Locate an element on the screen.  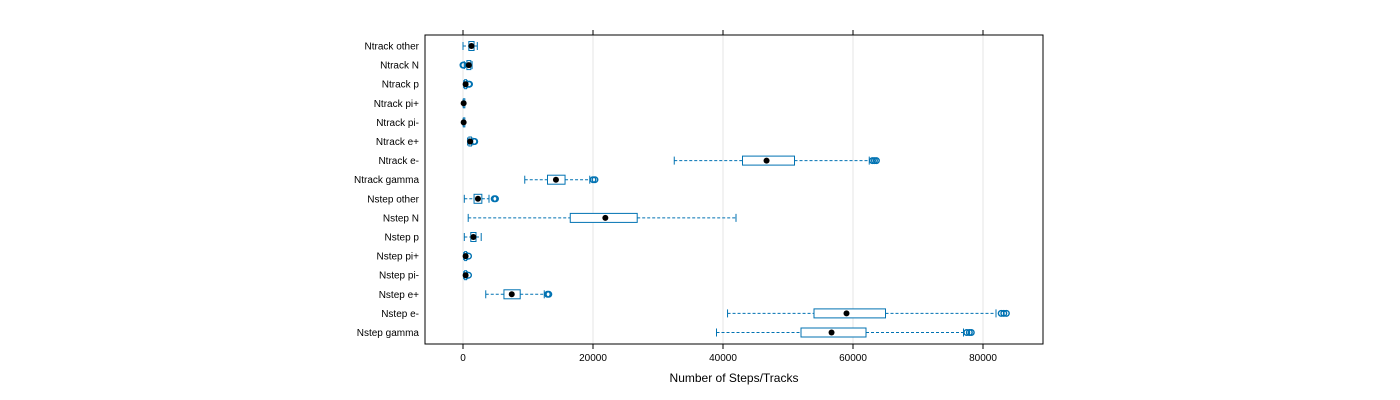
category-label: Nstep e+ is located at coordinates (399, 295).